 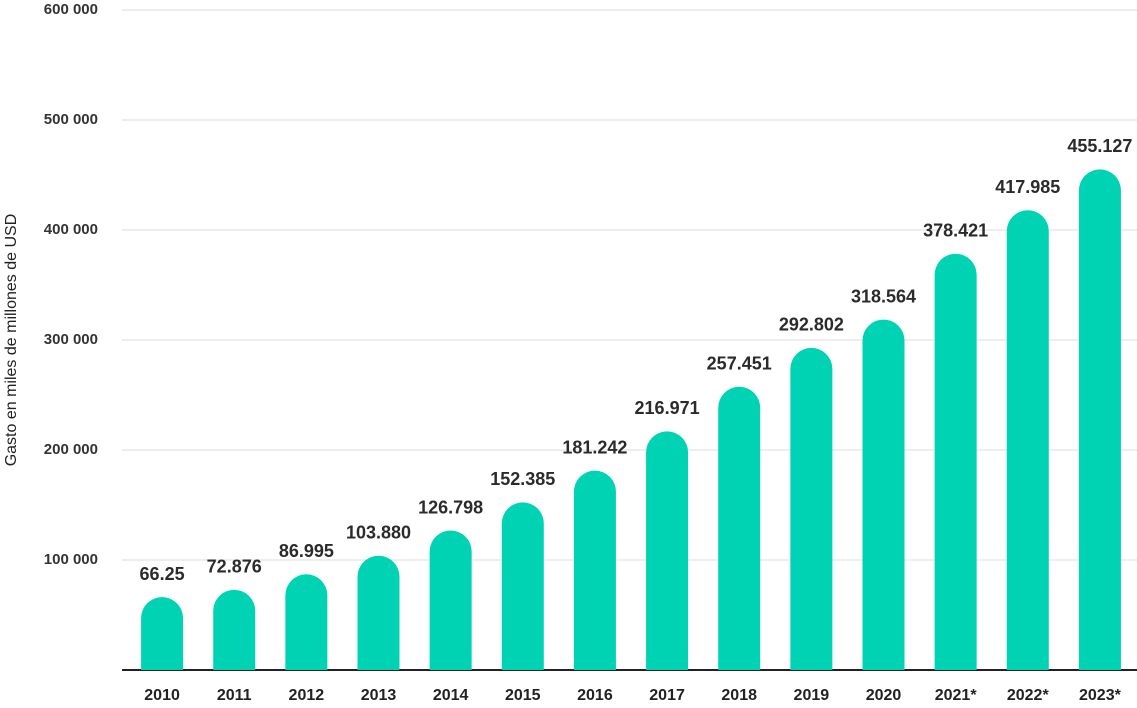 What do you see at coordinates (594, 447) in the screenshot?
I see `data-label: 181.242` at bounding box center [594, 447].